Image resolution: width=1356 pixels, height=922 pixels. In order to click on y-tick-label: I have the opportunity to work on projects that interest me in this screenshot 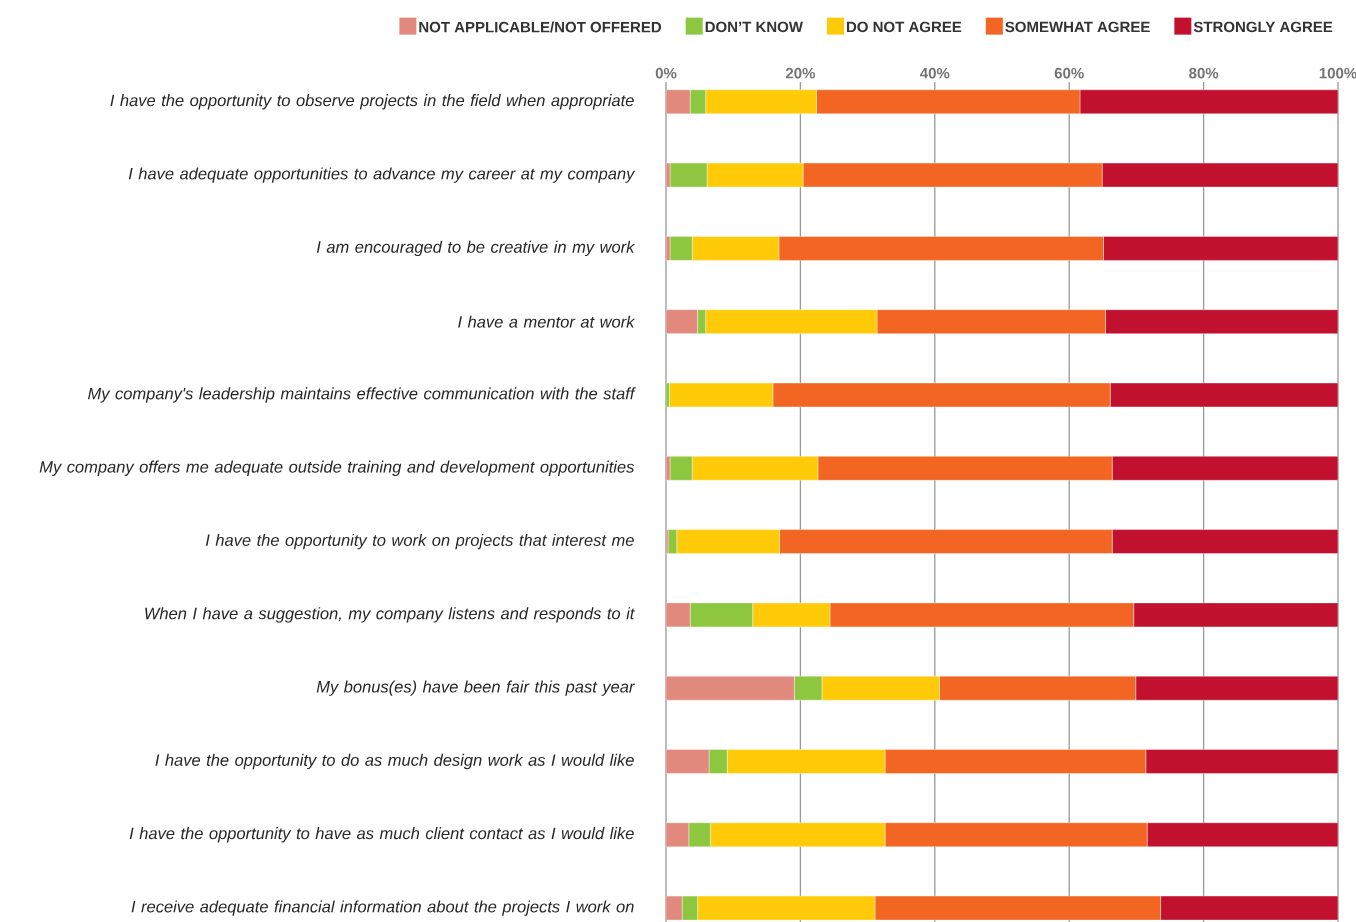, I will do `click(419, 541)`.